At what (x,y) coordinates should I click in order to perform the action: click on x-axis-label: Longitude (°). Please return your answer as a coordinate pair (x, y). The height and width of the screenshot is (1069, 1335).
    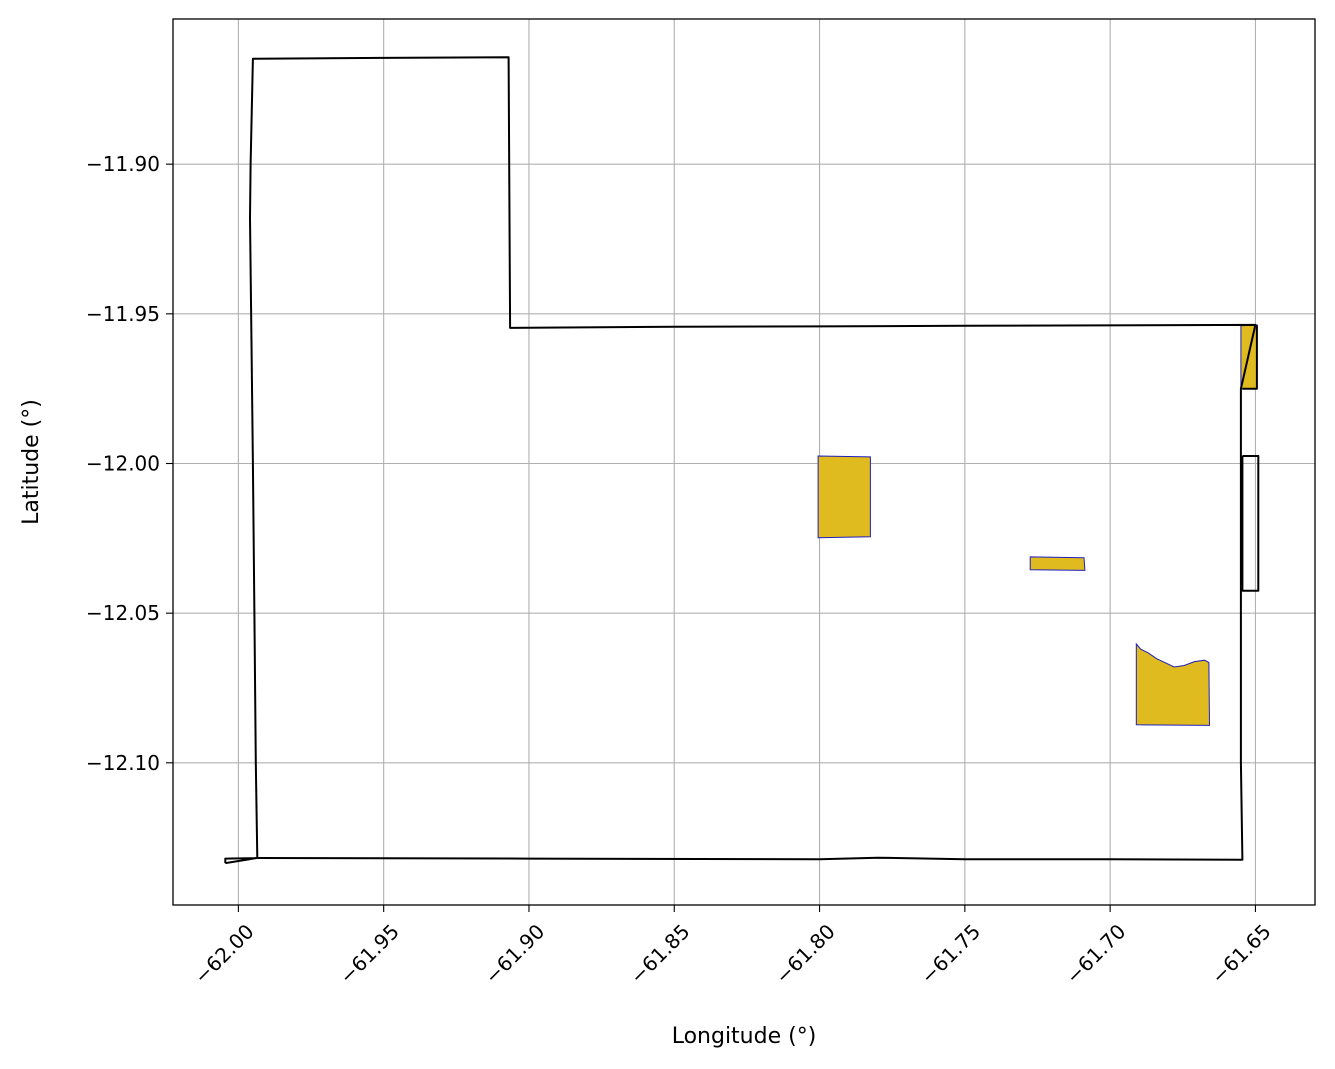
    Looking at the image, I should click on (744, 1036).